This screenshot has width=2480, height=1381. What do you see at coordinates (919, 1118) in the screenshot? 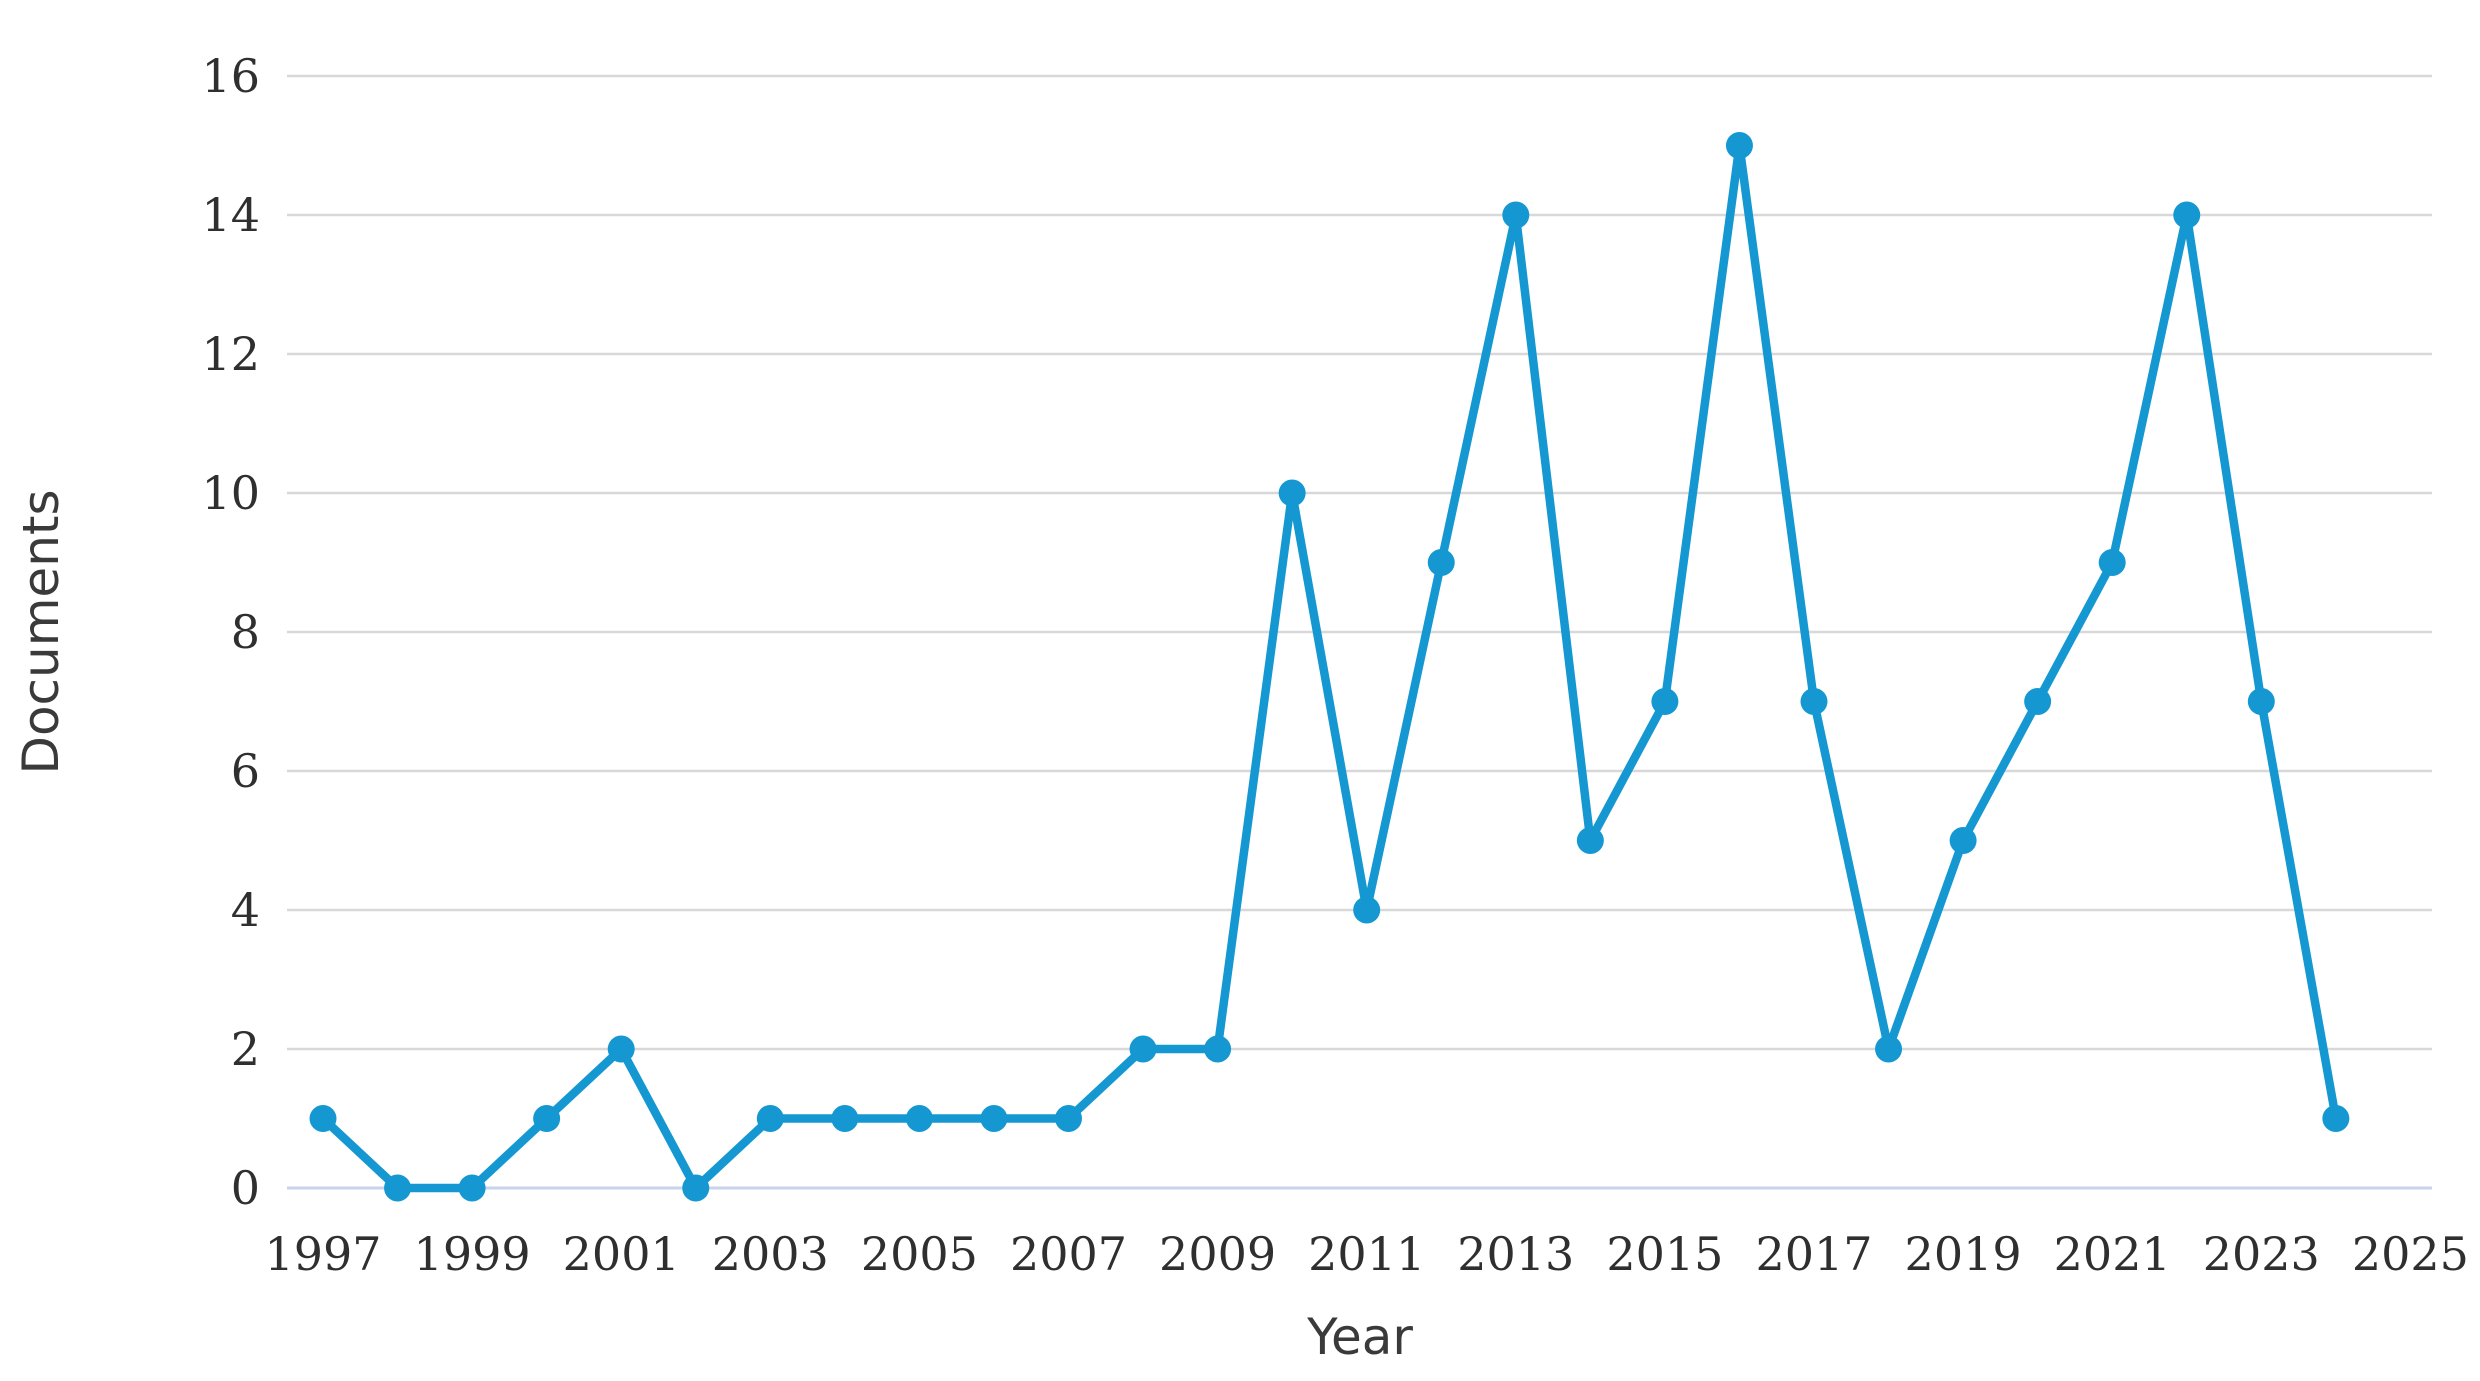
I see `data-point-2005` at bounding box center [919, 1118].